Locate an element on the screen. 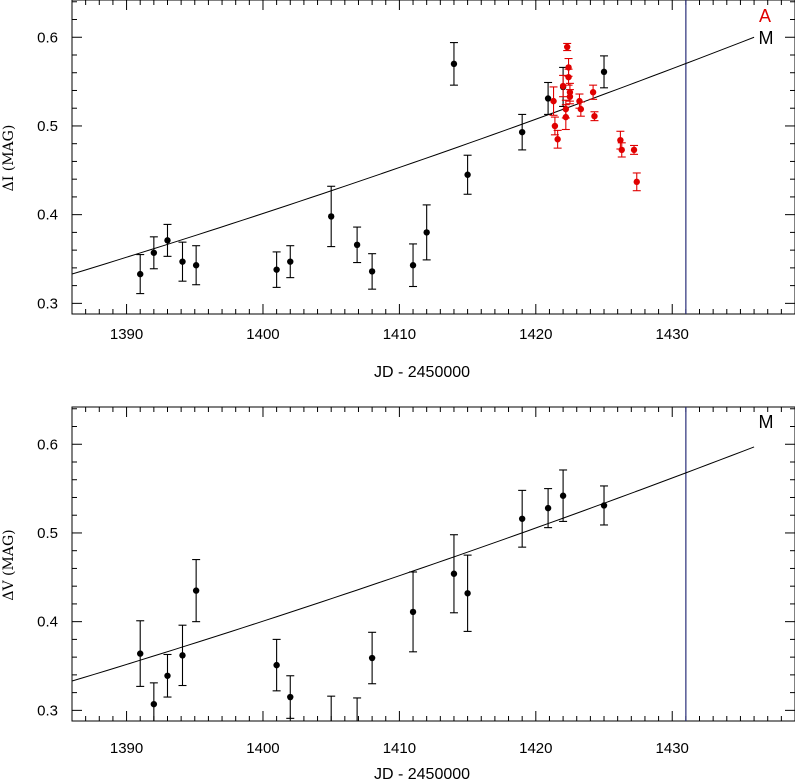 The height and width of the screenshot is (782, 795). legend-marker-a: A is located at coordinates (765, 16).